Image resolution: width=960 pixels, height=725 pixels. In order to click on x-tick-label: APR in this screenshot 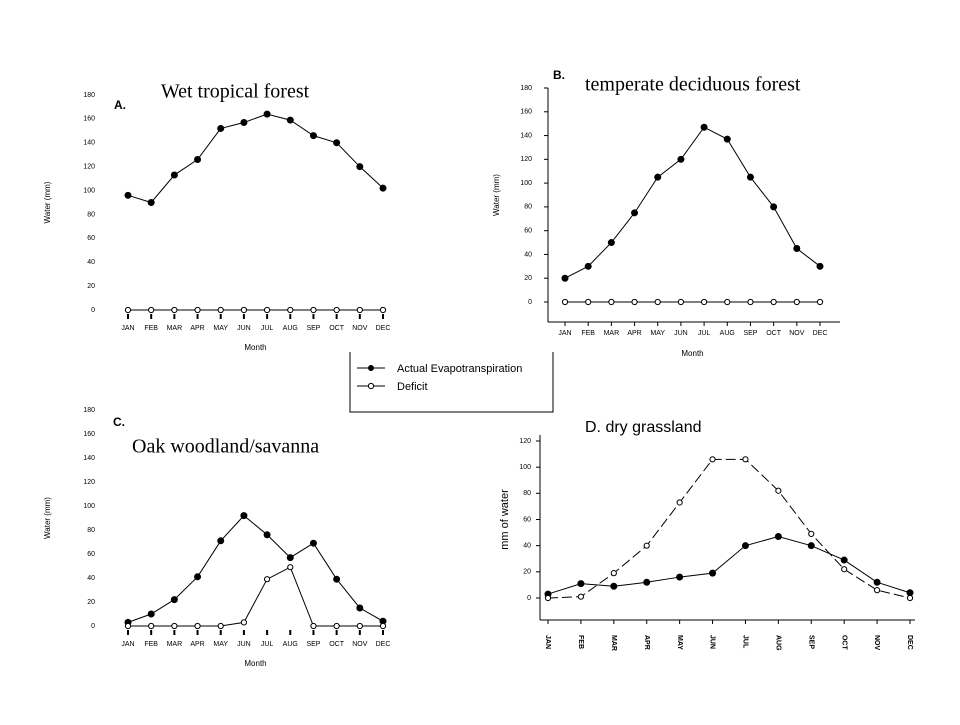, I will do `click(634, 333)`.